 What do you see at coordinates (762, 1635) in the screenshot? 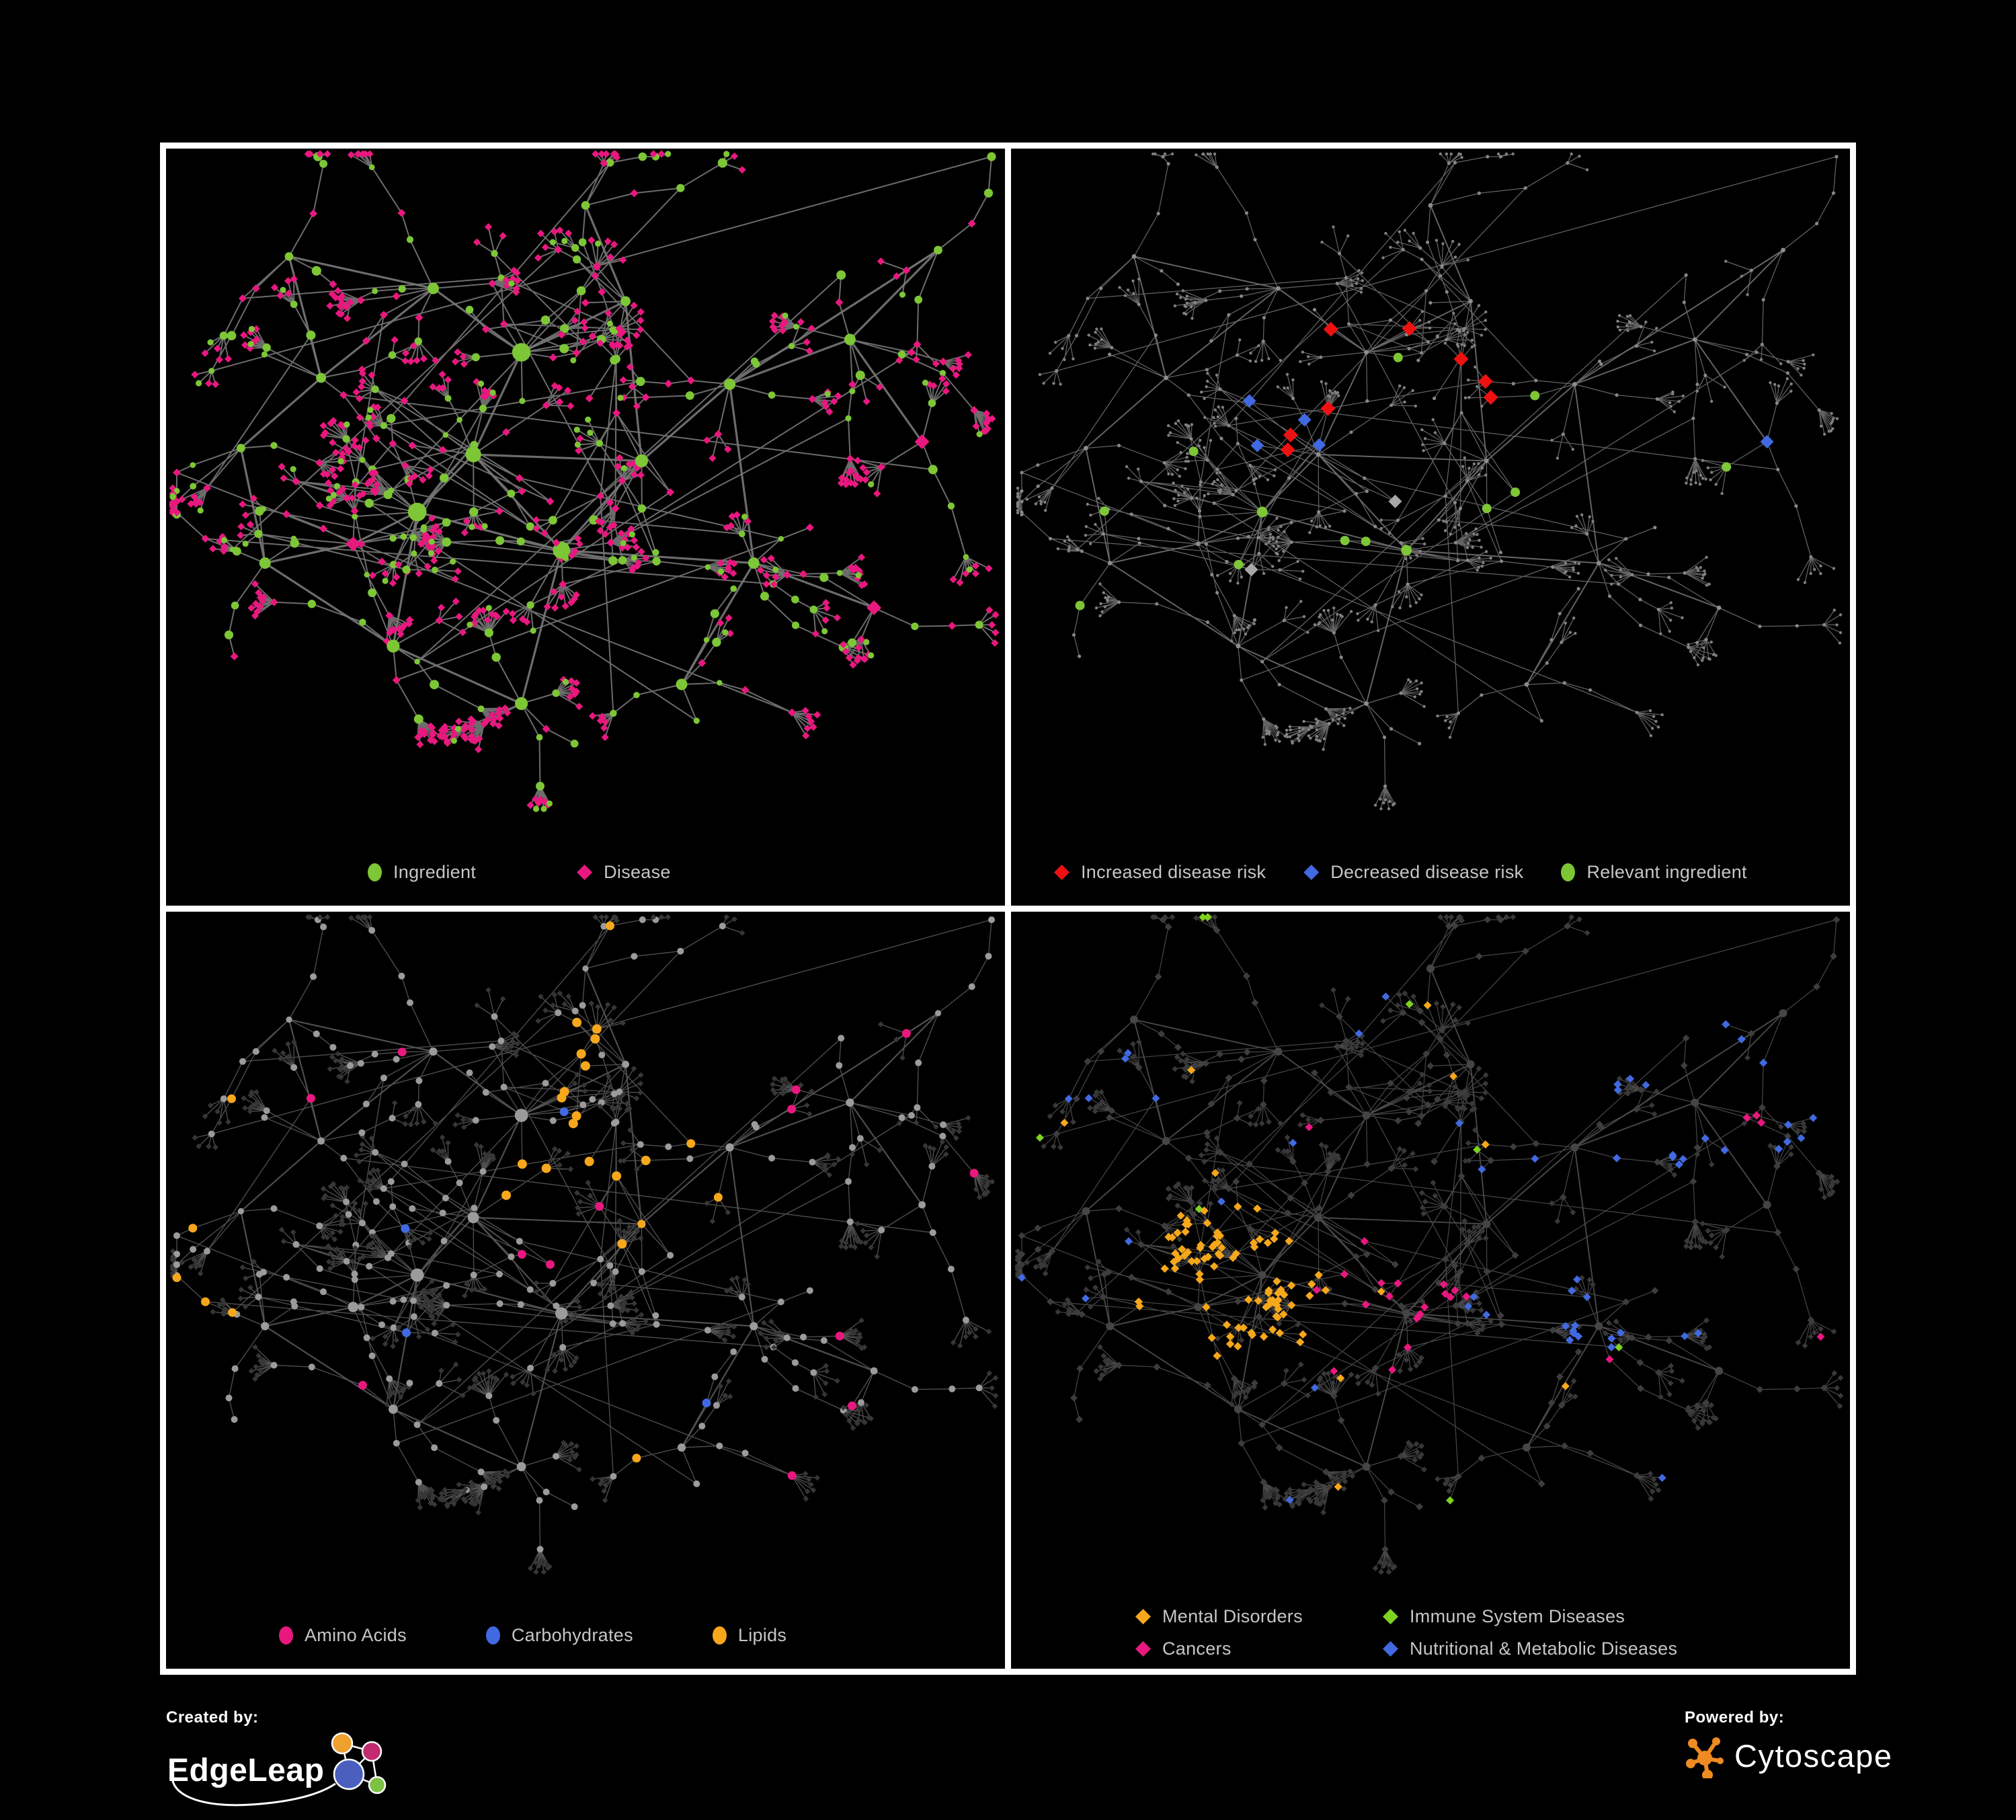
I see `legend-label-lipids: Lipids` at bounding box center [762, 1635].